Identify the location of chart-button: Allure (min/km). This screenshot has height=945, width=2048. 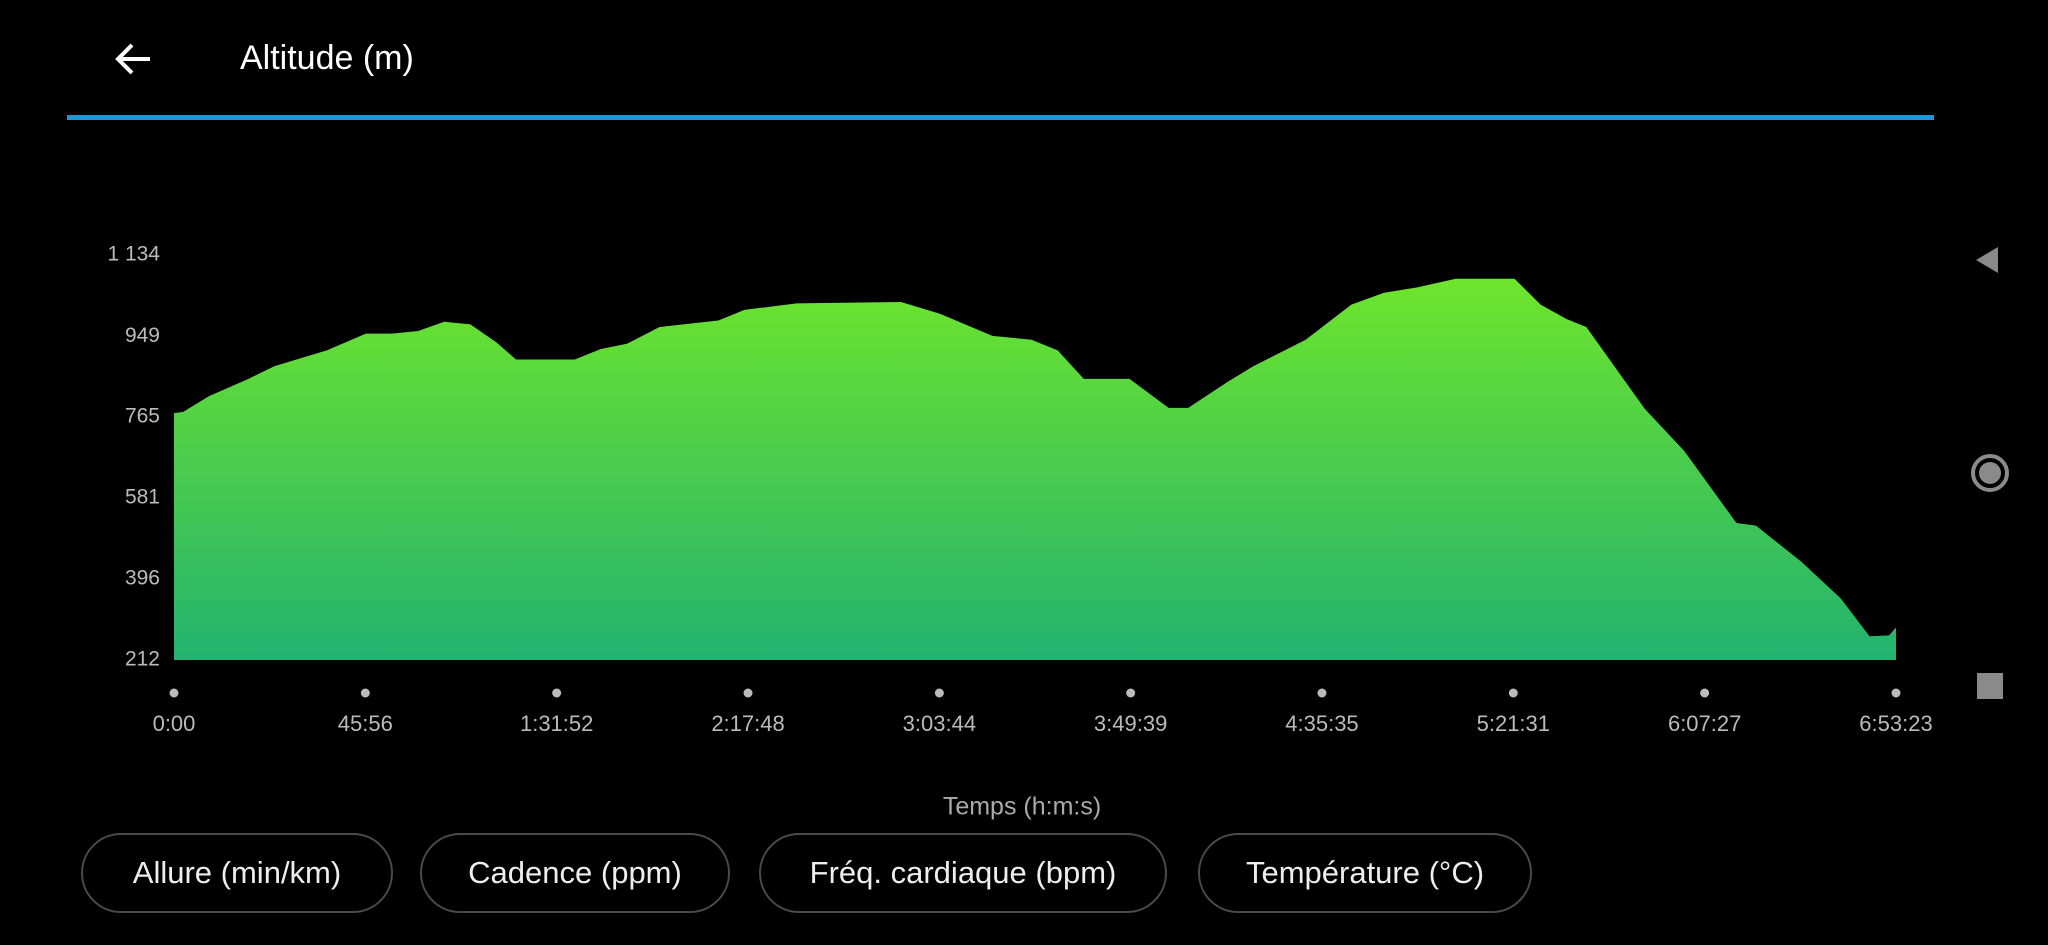
(237, 873).